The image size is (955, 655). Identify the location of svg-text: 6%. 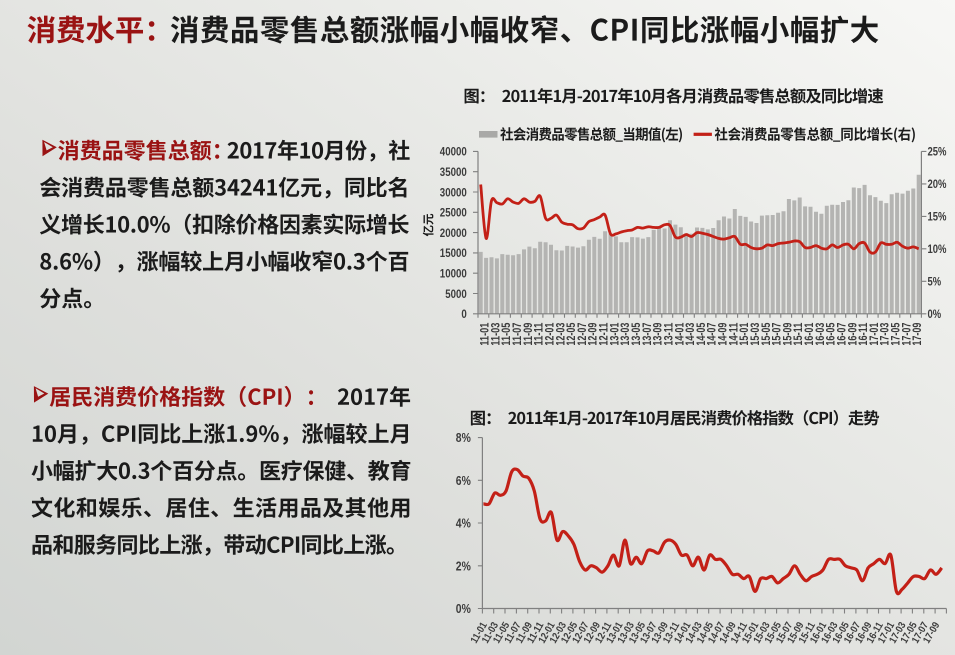
(464, 480).